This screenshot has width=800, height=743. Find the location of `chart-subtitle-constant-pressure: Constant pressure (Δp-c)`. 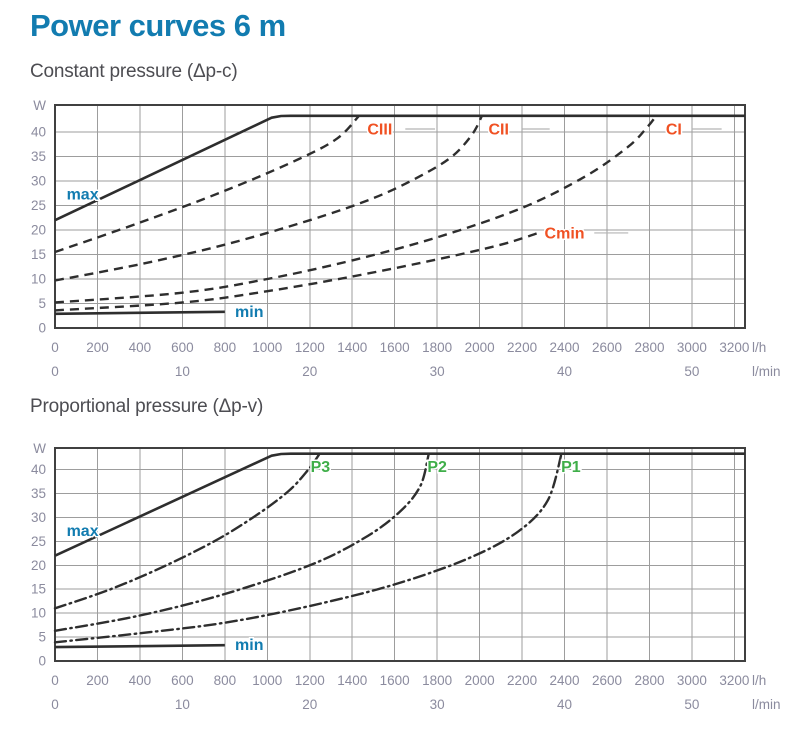

chart-subtitle-constant-pressure: Constant pressure (Δp-c) is located at coordinates (134, 71).